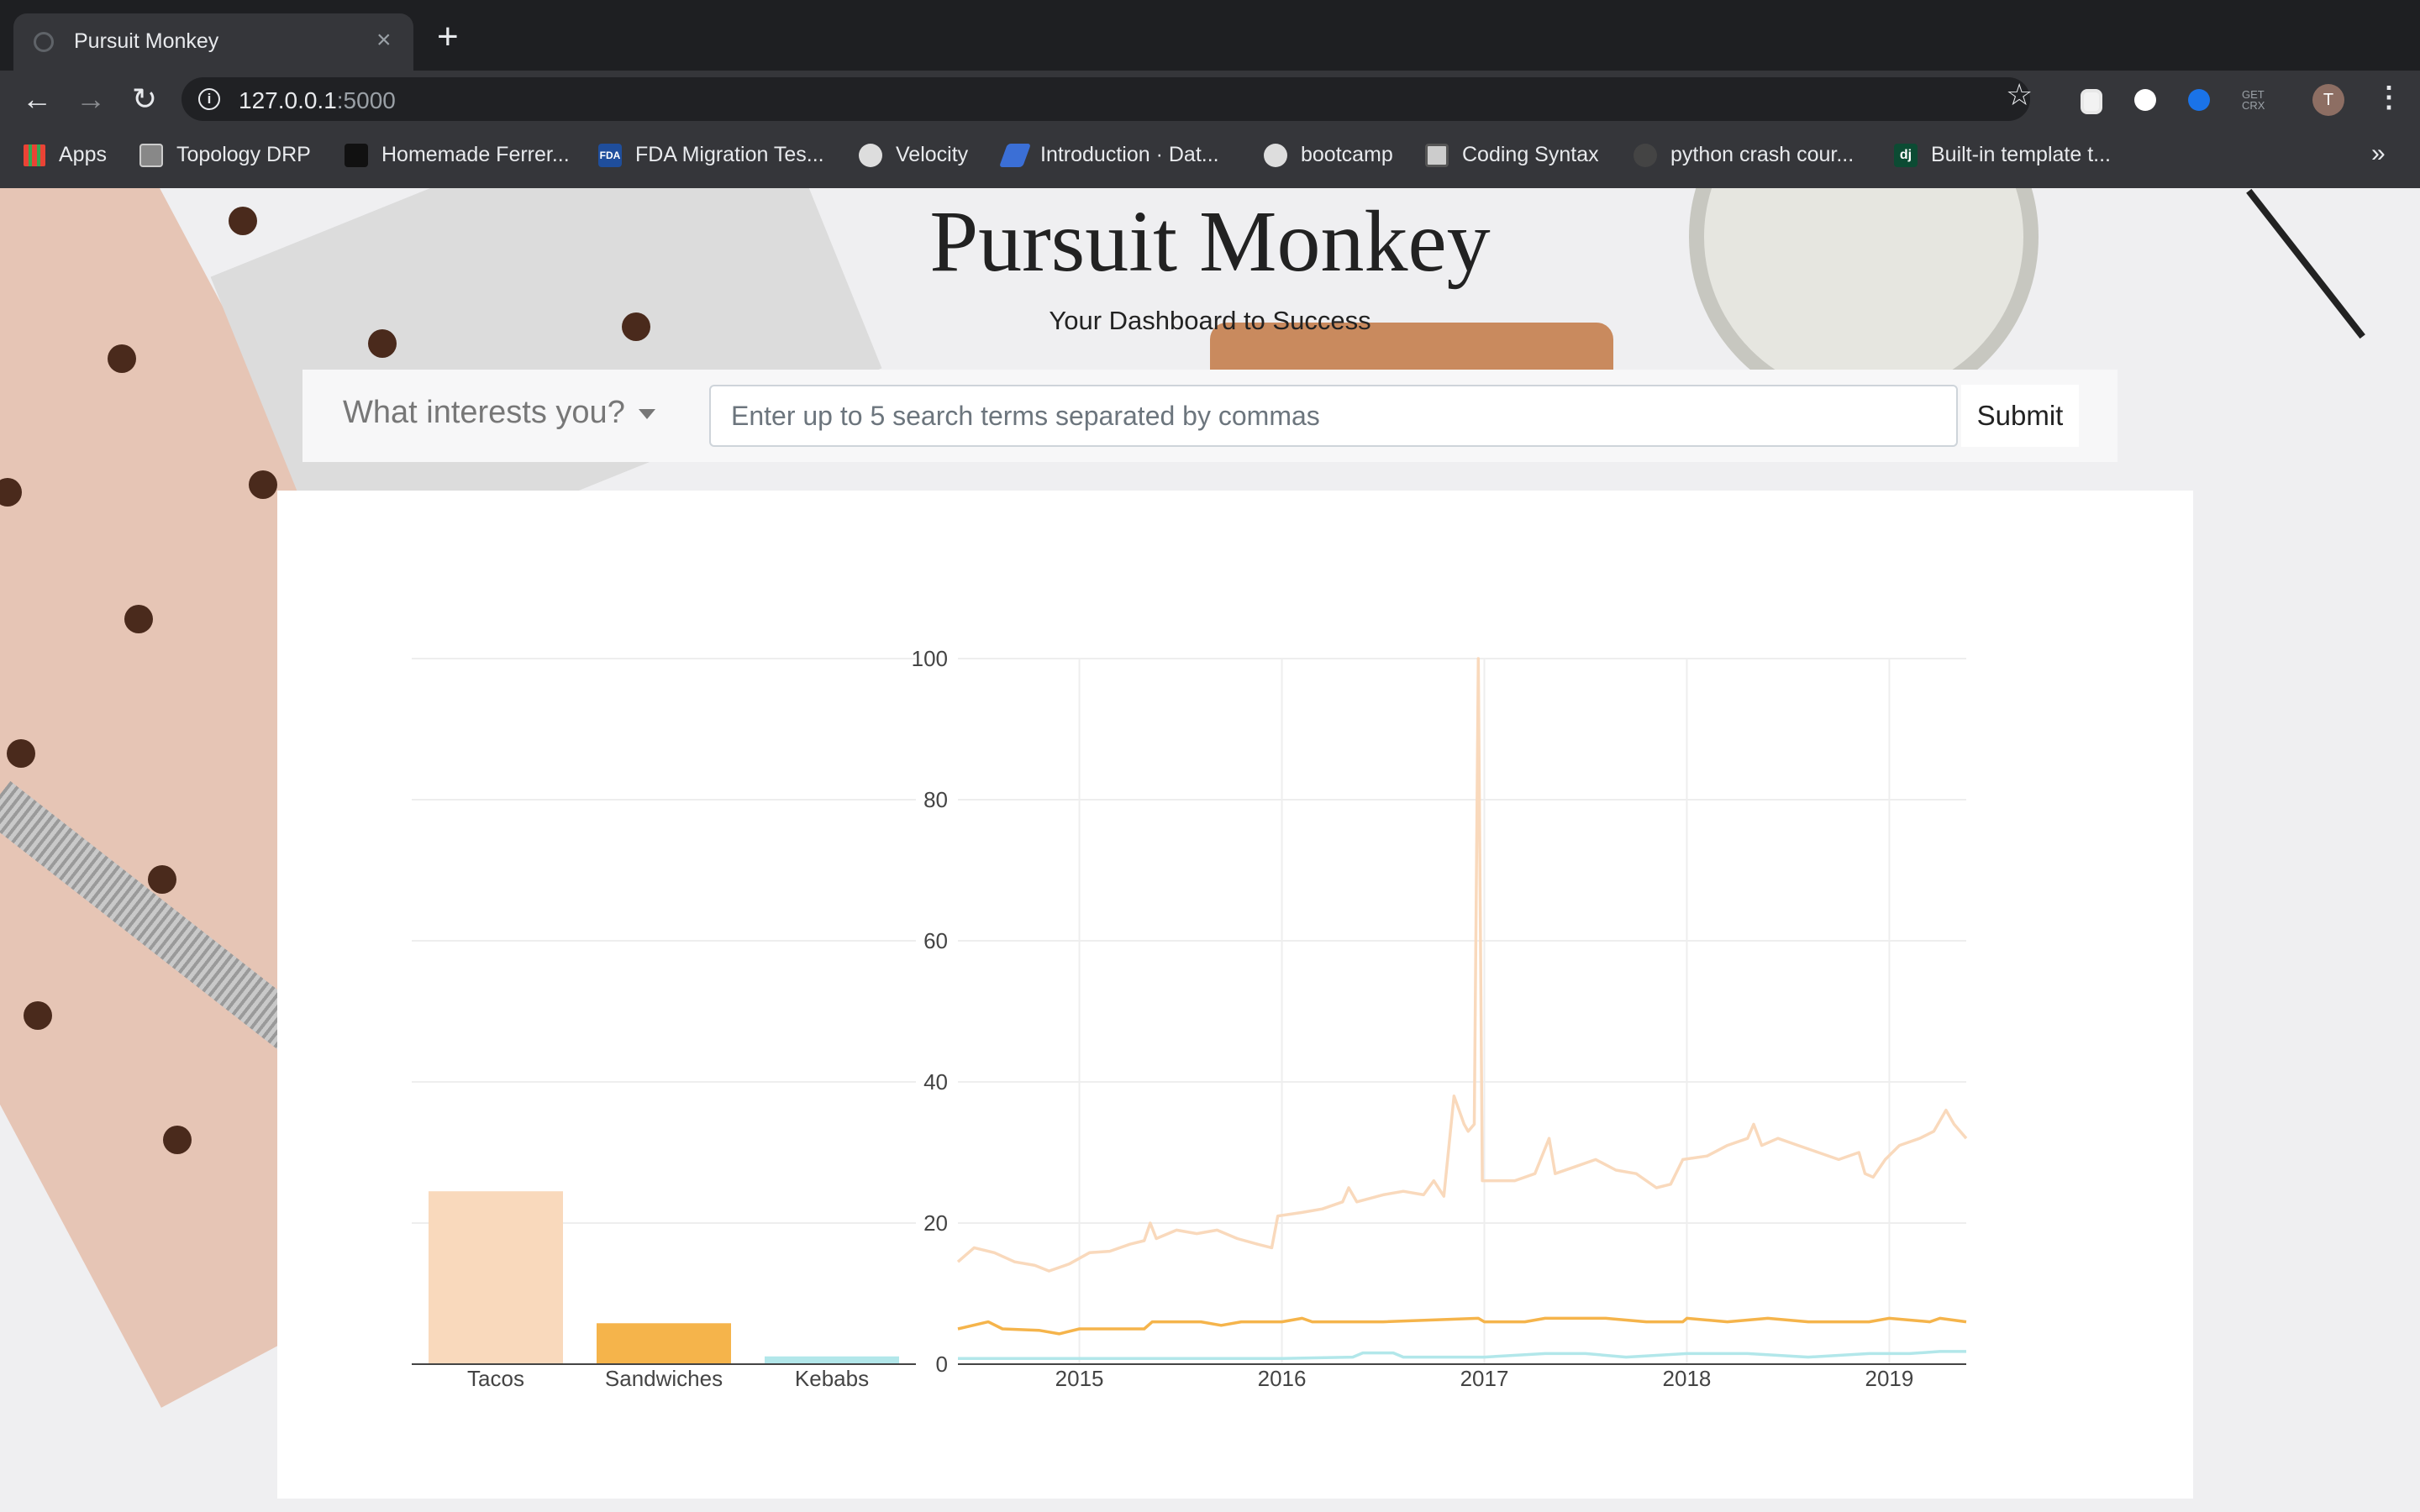 This screenshot has width=2420, height=1512. Describe the element at coordinates (1015, 156) in the screenshot. I see `book-icon` at that location.